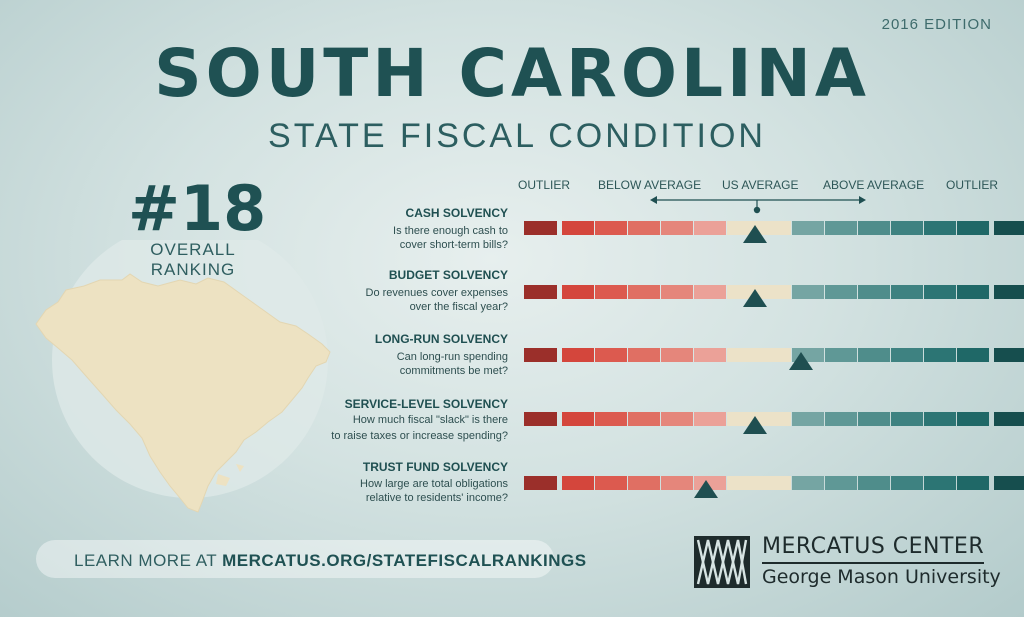  What do you see at coordinates (436, 498) in the screenshot?
I see `metric-question-line2: relative to residents' income?` at bounding box center [436, 498].